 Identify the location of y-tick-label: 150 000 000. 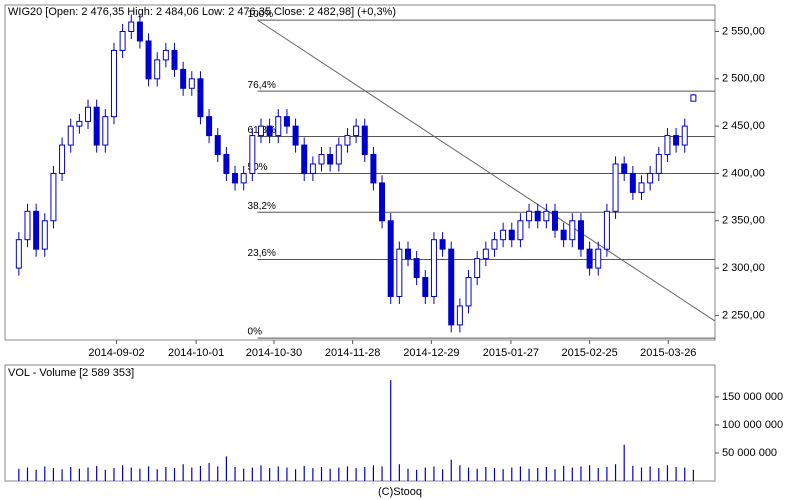
(752, 397).